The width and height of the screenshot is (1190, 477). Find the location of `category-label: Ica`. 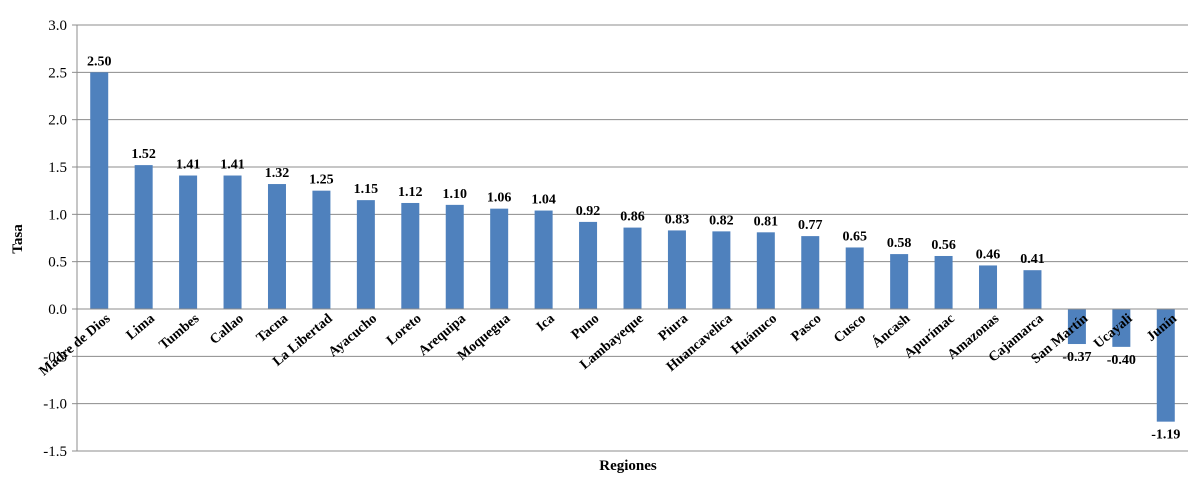

category-label: Ica is located at coordinates (546, 322).